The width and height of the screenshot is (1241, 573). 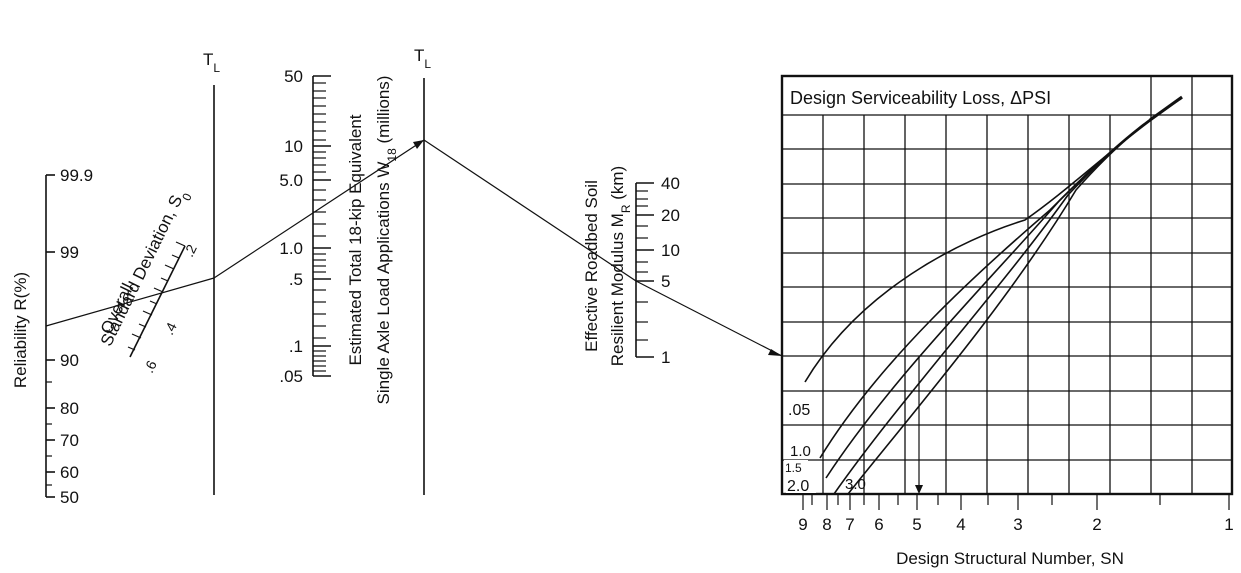 What do you see at coordinates (291, 248) in the screenshot?
I see `w18-tick-label: 1.0` at bounding box center [291, 248].